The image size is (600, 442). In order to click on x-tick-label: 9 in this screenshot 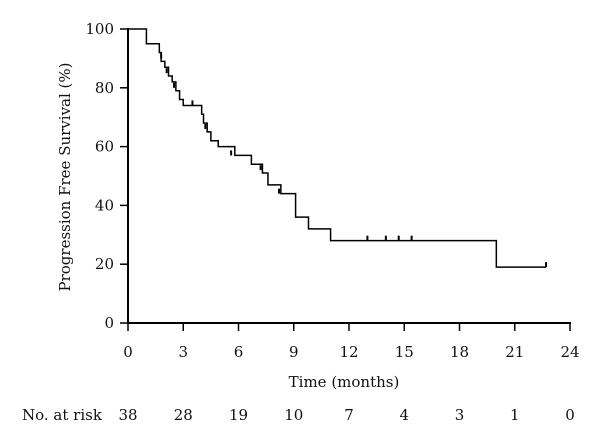, I will do `click(294, 352)`.